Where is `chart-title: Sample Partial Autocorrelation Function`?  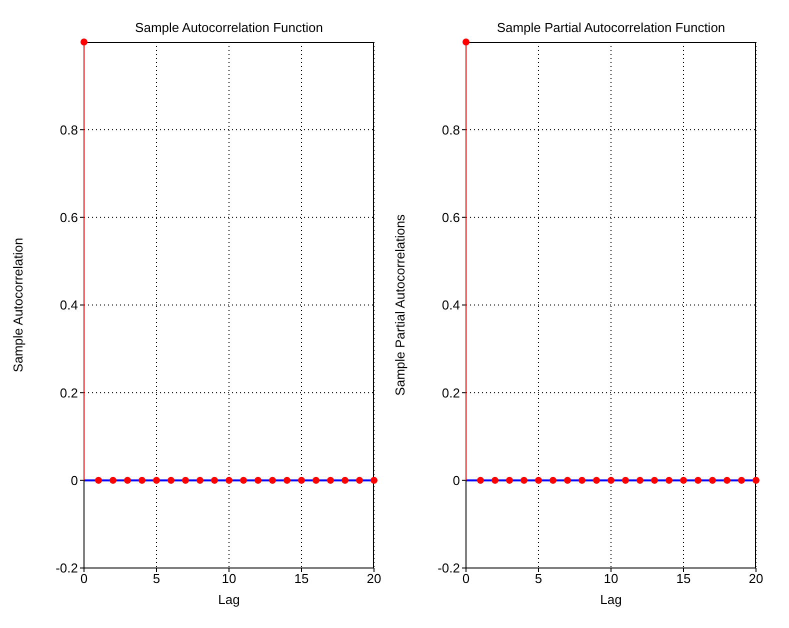 chart-title: Sample Partial Autocorrelation Function is located at coordinates (611, 27).